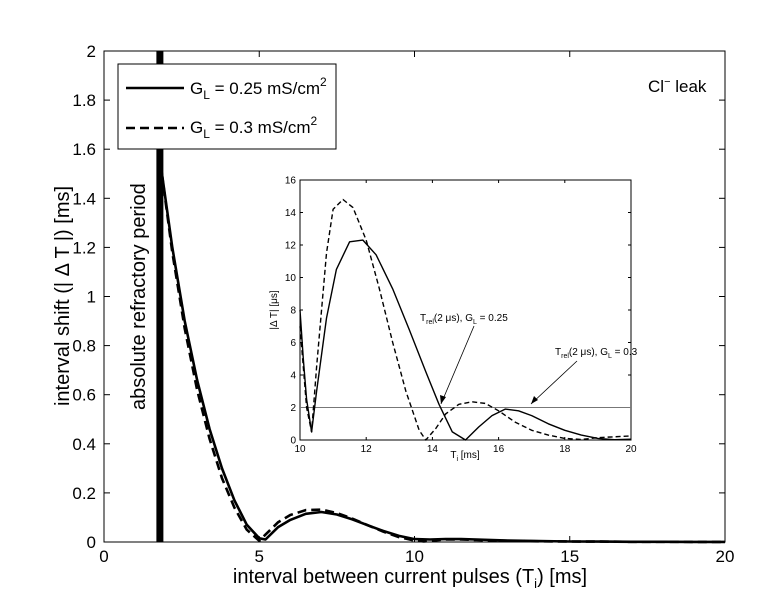  I want to click on xtick-label: 12, so click(367, 449).